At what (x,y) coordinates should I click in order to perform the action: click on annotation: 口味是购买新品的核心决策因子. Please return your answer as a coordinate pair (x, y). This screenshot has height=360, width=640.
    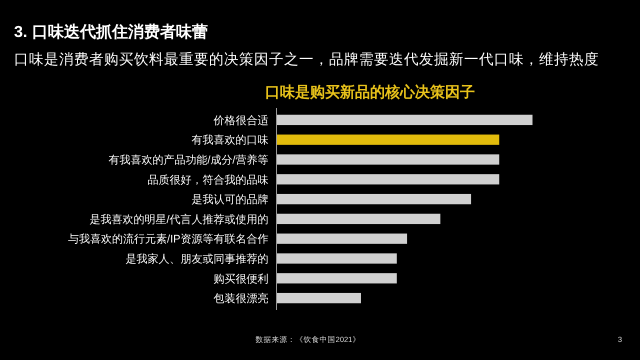
    Looking at the image, I should click on (370, 92).